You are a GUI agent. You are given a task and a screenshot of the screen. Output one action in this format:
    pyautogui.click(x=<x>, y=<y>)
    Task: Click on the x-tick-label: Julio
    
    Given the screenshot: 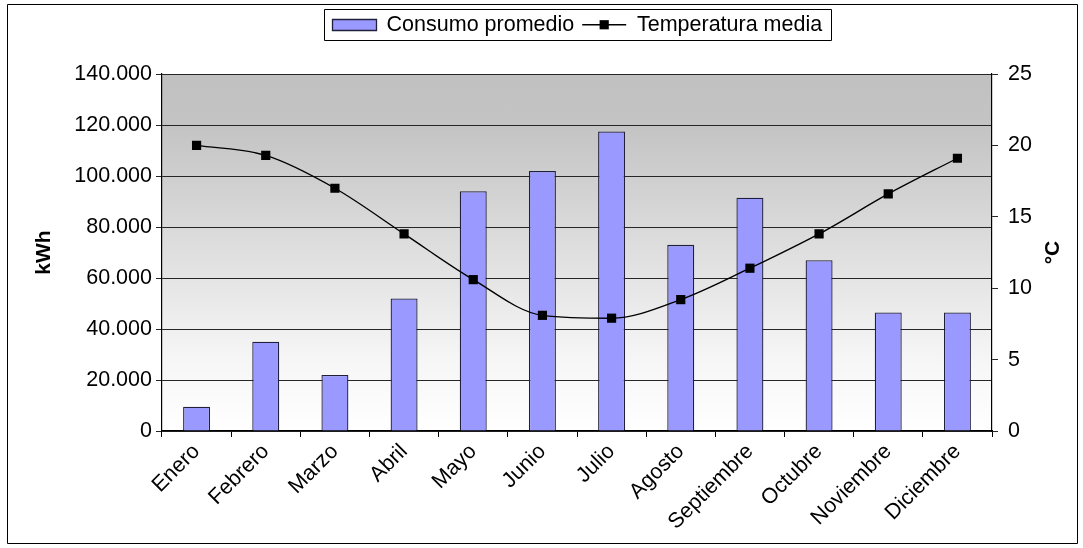 What is the action you would take?
    pyautogui.click(x=595, y=463)
    